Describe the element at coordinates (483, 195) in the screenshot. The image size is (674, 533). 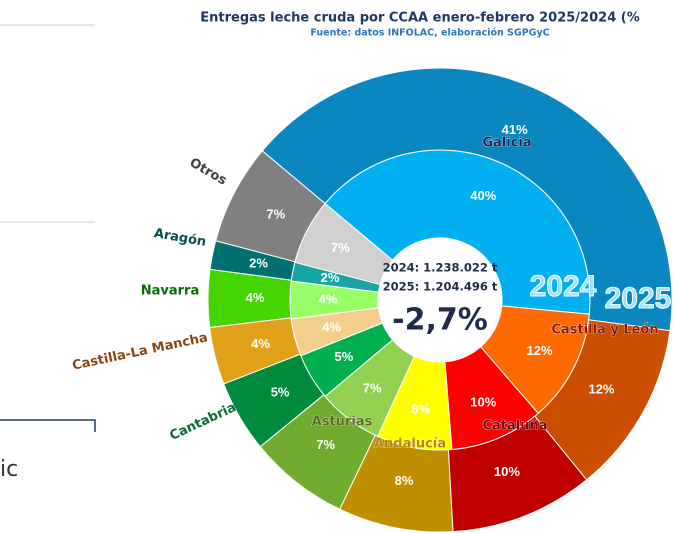
I see `value-label: 40%` at that location.